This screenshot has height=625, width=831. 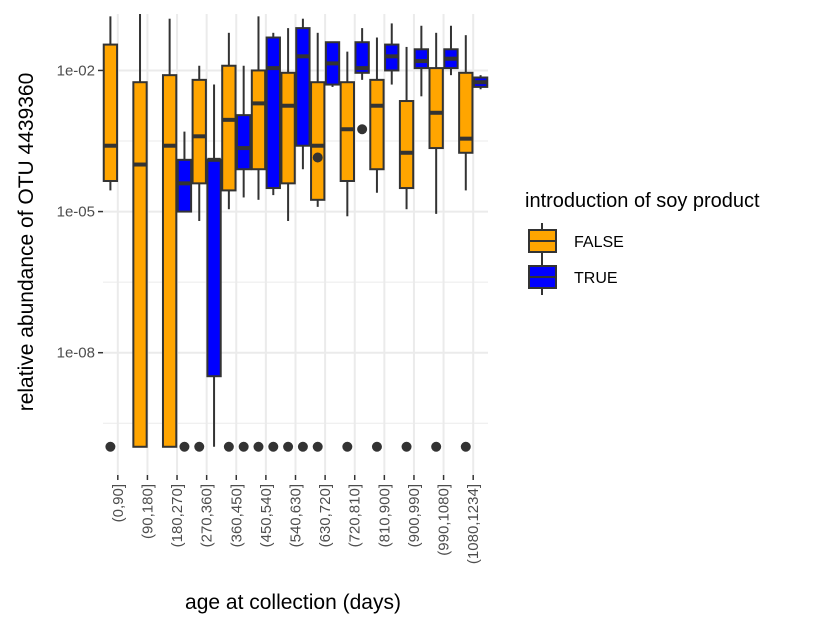 I want to click on x-axis-title: age at collection (days), so click(x=293, y=602).